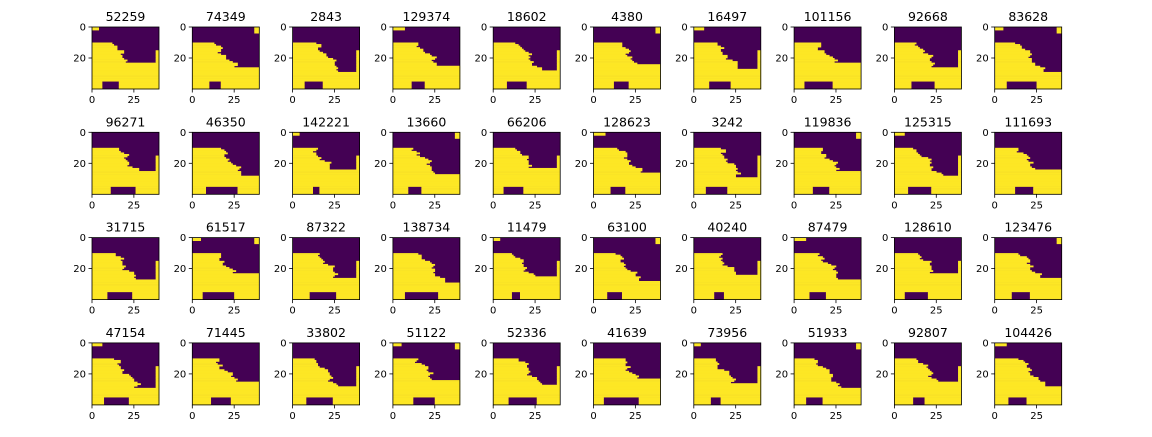 This screenshot has height=437, width=1152. Describe the element at coordinates (1028, 121) in the screenshot. I see `subplot-title: 111693` at that location.